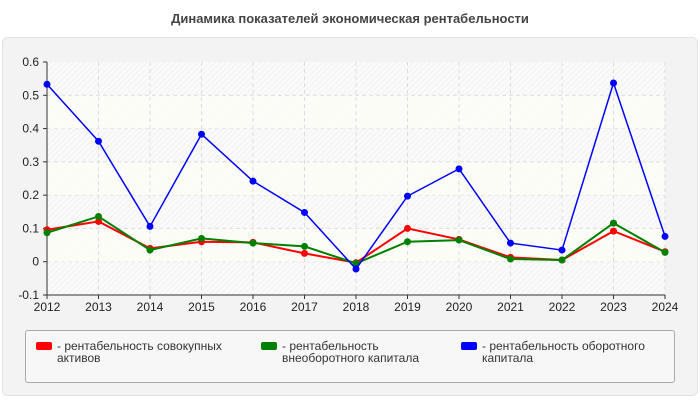 The image size is (700, 400). I want to click on y-tick-label: 0.6, so click(30, 62).